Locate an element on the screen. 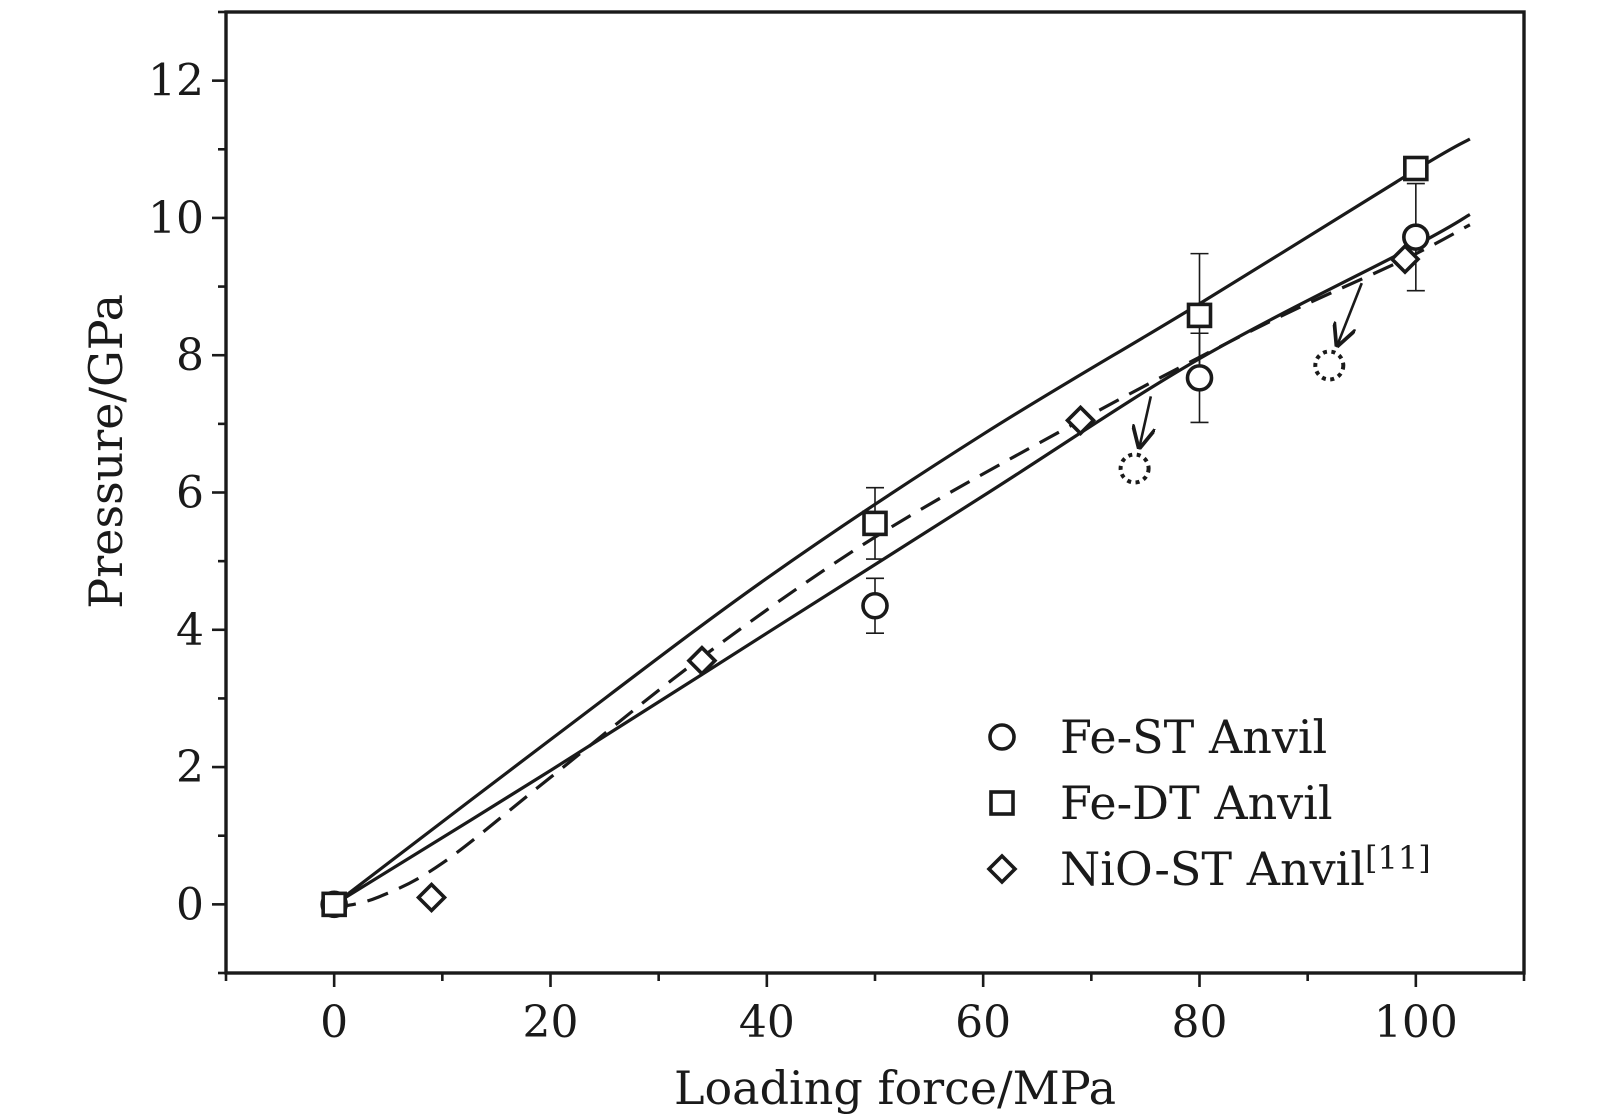  x-tick-label: 60 is located at coordinates (983, 1022).